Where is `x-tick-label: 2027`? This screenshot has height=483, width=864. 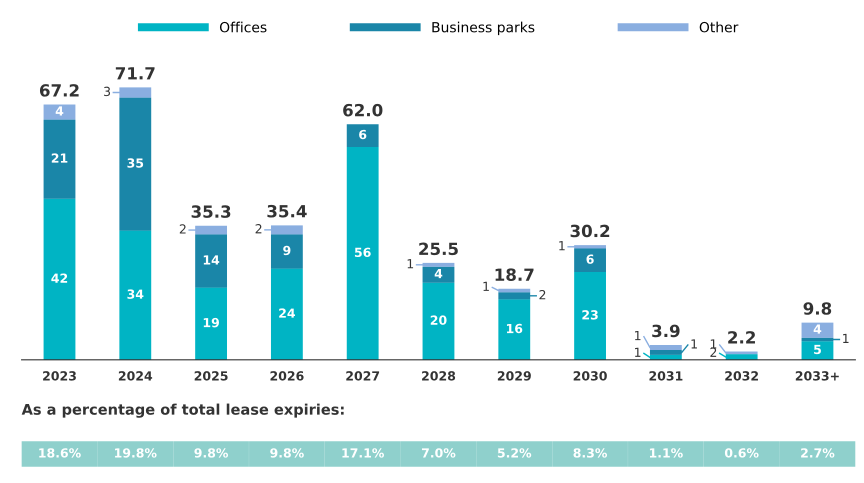
x-tick-label: 2027 is located at coordinates (363, 376).